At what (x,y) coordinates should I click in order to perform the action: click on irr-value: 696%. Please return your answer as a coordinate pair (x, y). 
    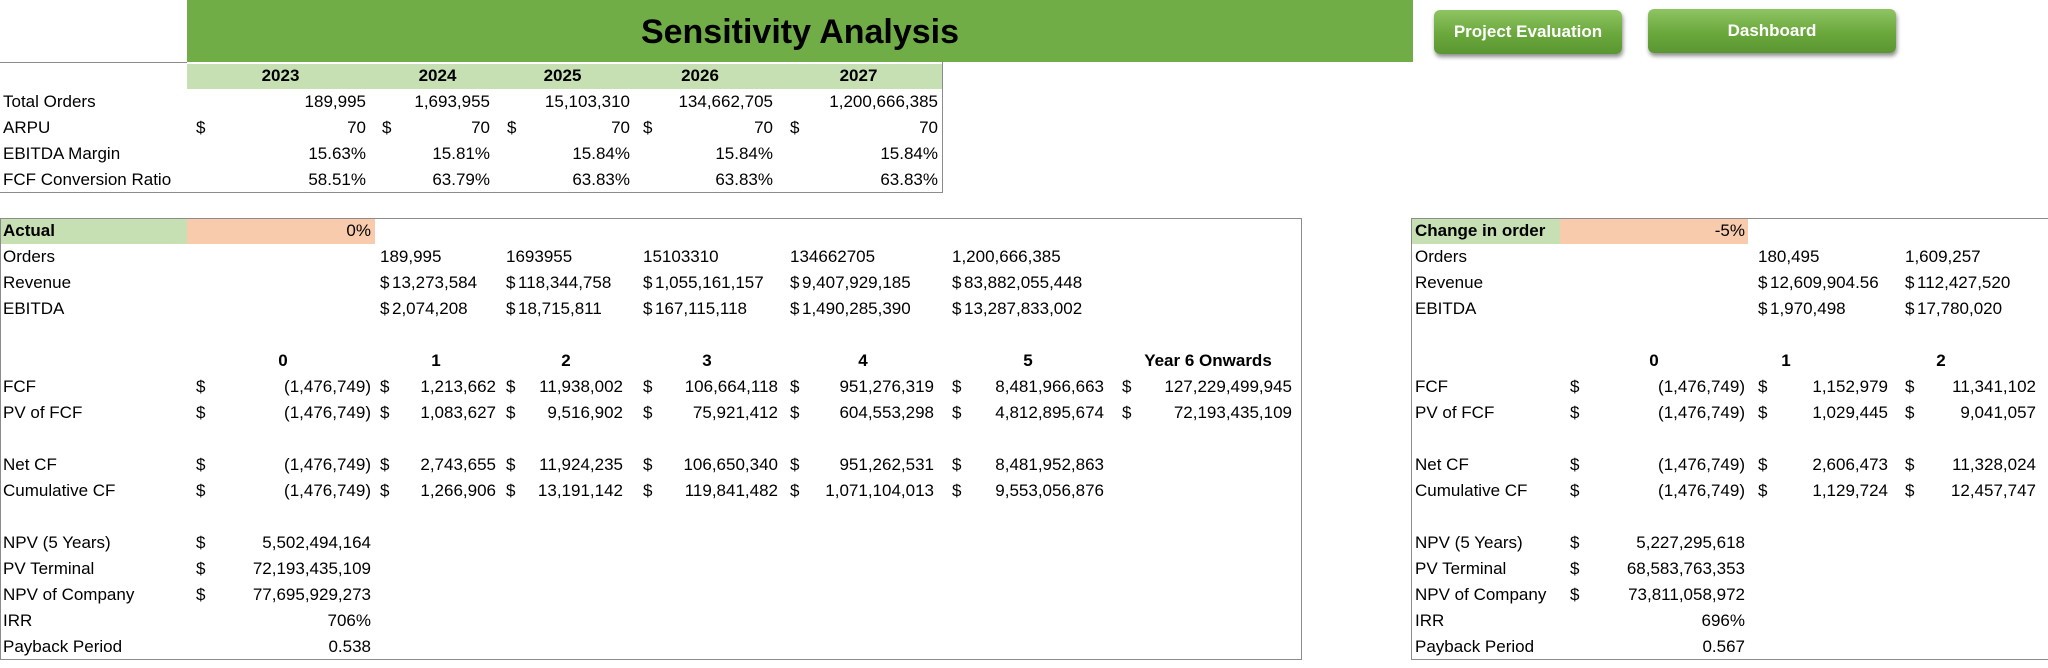
    Looking at the image, I should click on (1723, 620).